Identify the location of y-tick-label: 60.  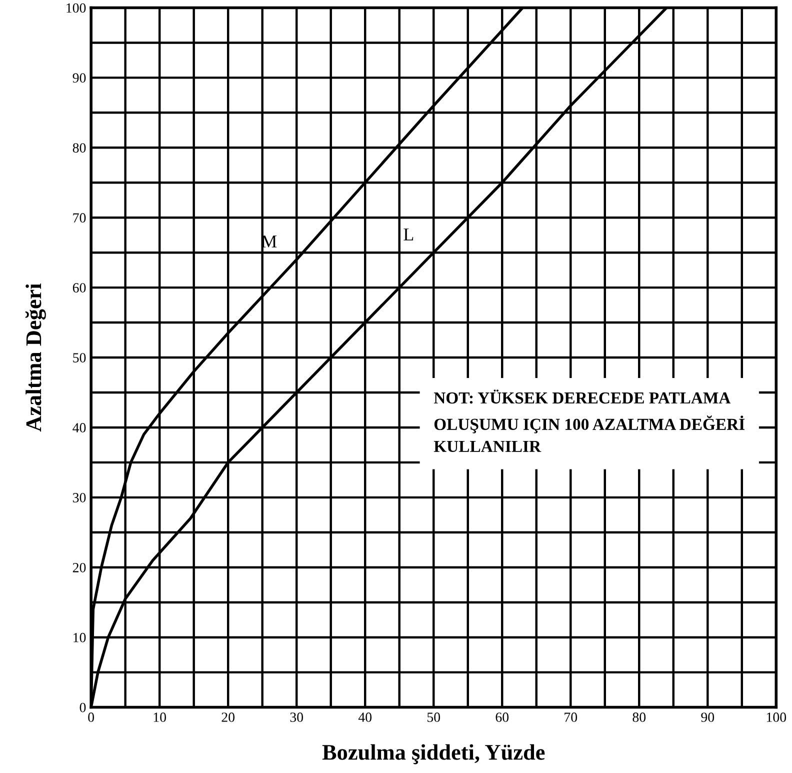
(79, 288).